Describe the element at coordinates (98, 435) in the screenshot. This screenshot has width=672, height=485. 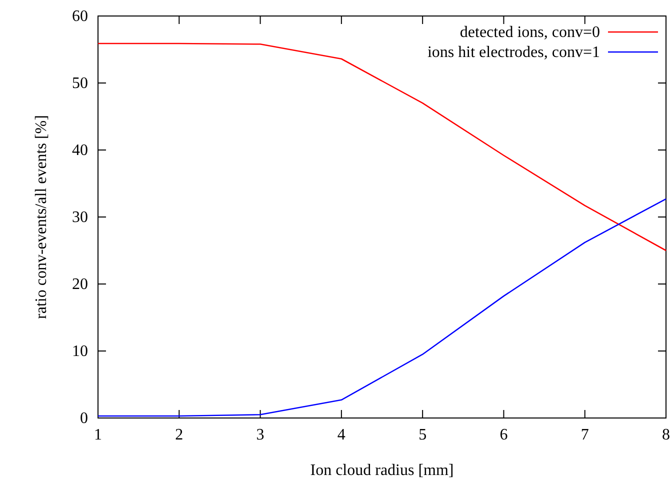
I see `x-tick-label: 1` at that location.